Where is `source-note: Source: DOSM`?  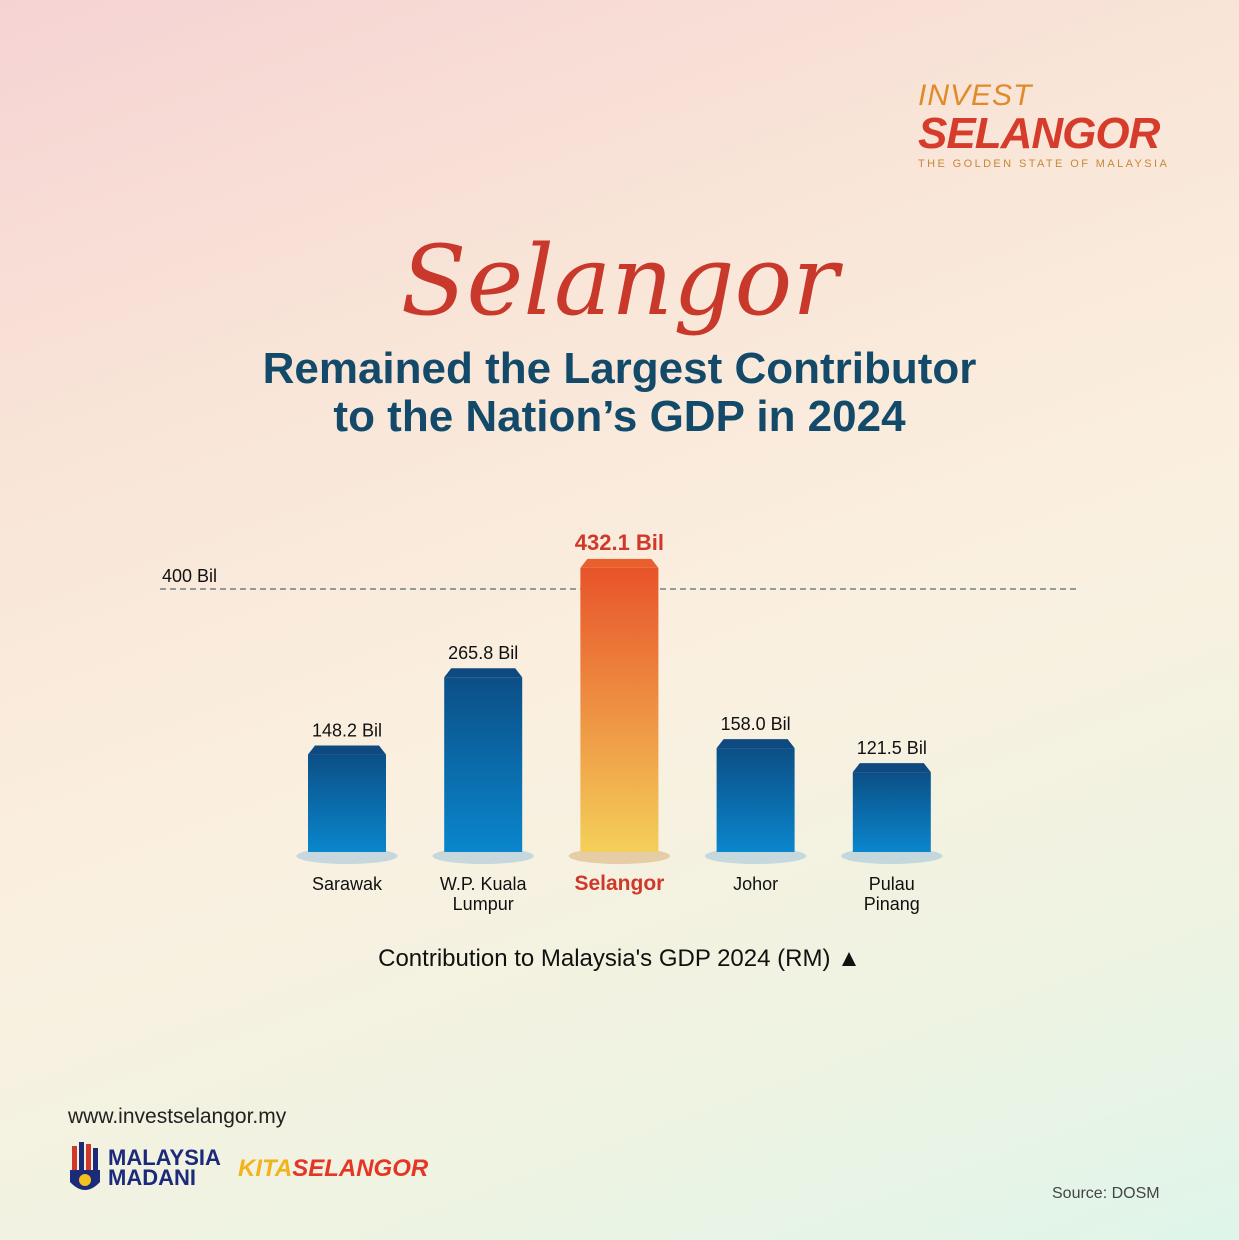 source-note: Source: DOSM is located at coordinates (1106, 1193).